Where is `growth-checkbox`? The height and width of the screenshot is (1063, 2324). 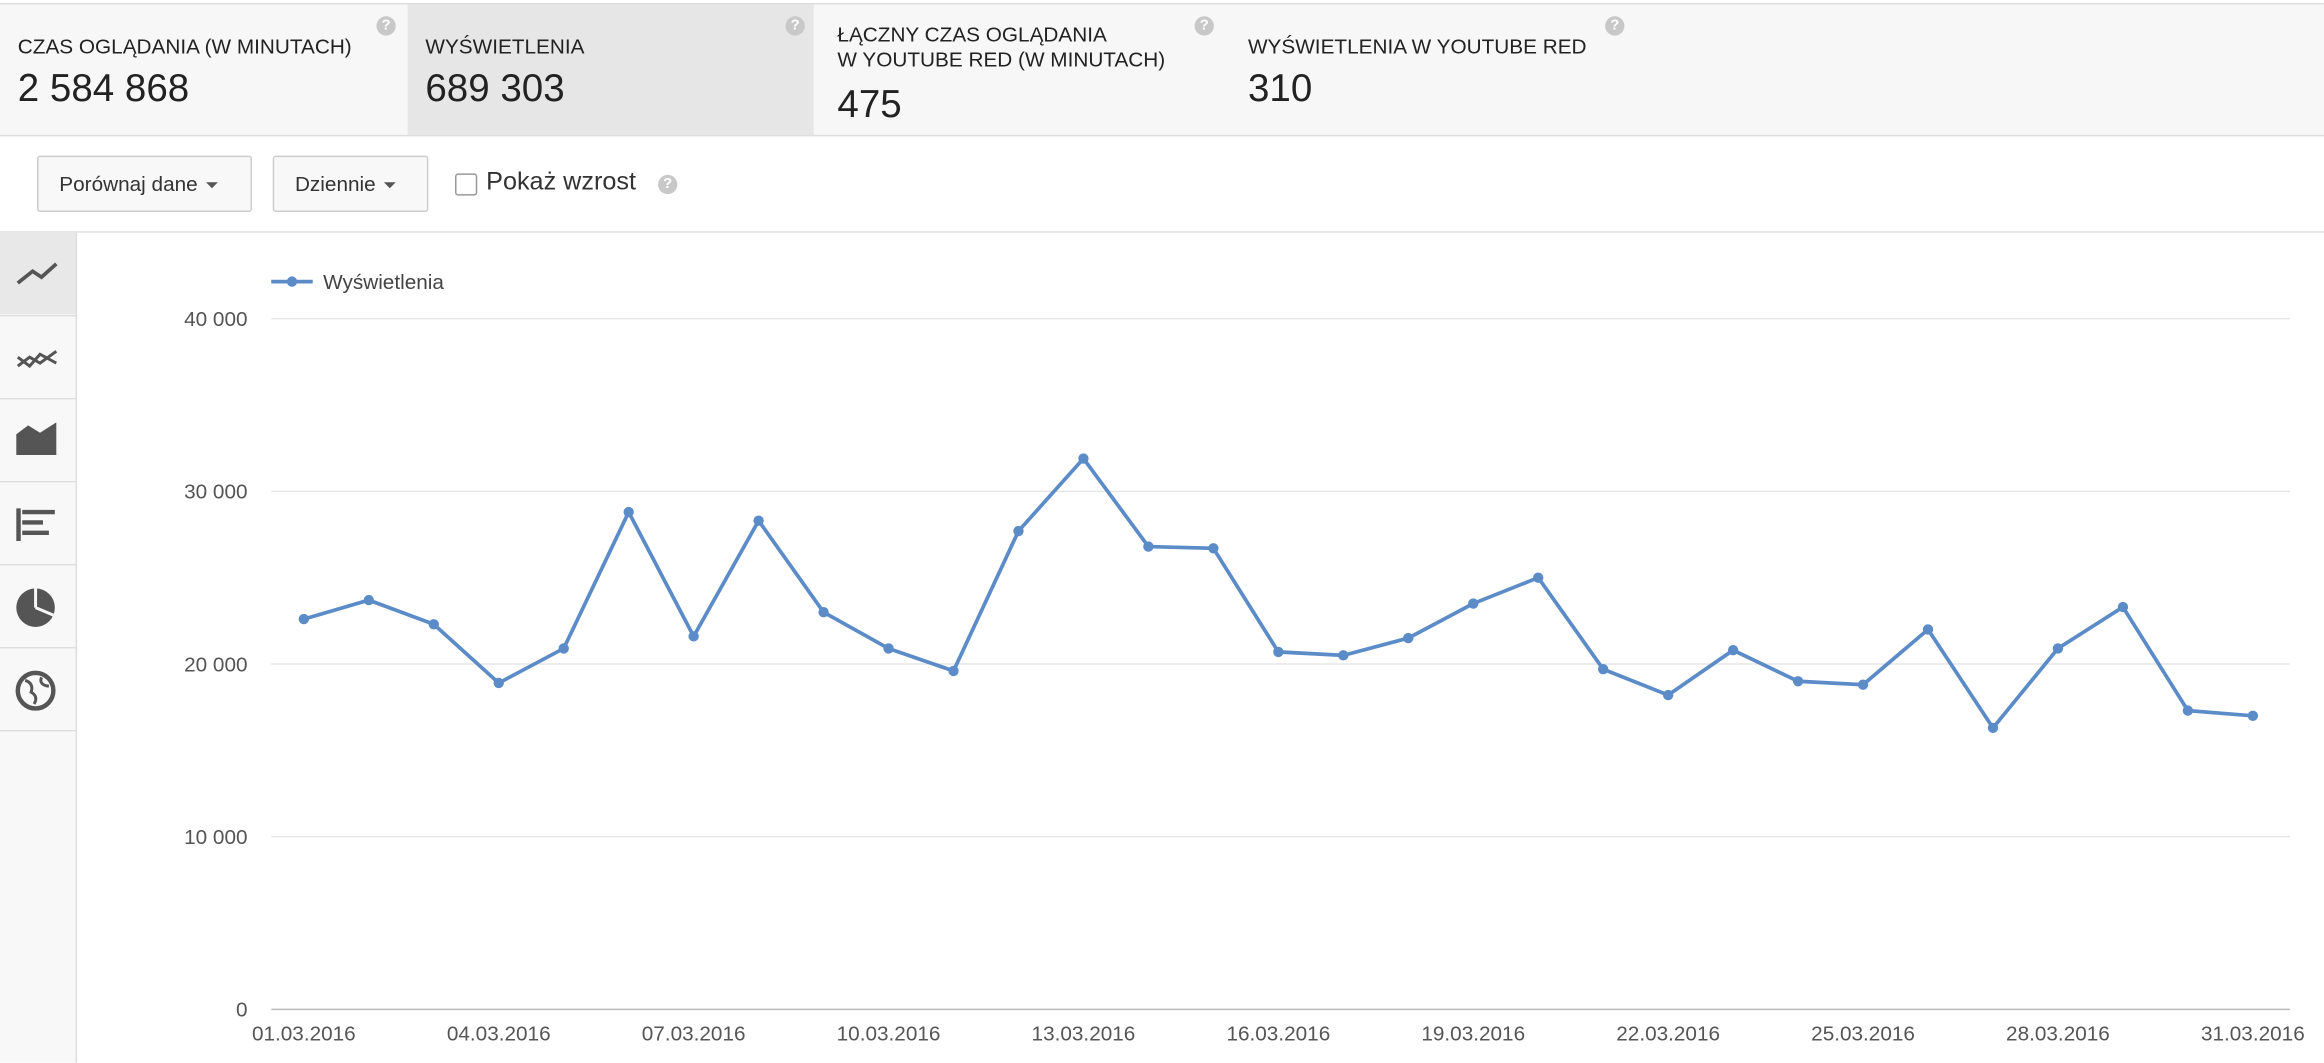 growth-checkbox is located at coordinates (466, 184).